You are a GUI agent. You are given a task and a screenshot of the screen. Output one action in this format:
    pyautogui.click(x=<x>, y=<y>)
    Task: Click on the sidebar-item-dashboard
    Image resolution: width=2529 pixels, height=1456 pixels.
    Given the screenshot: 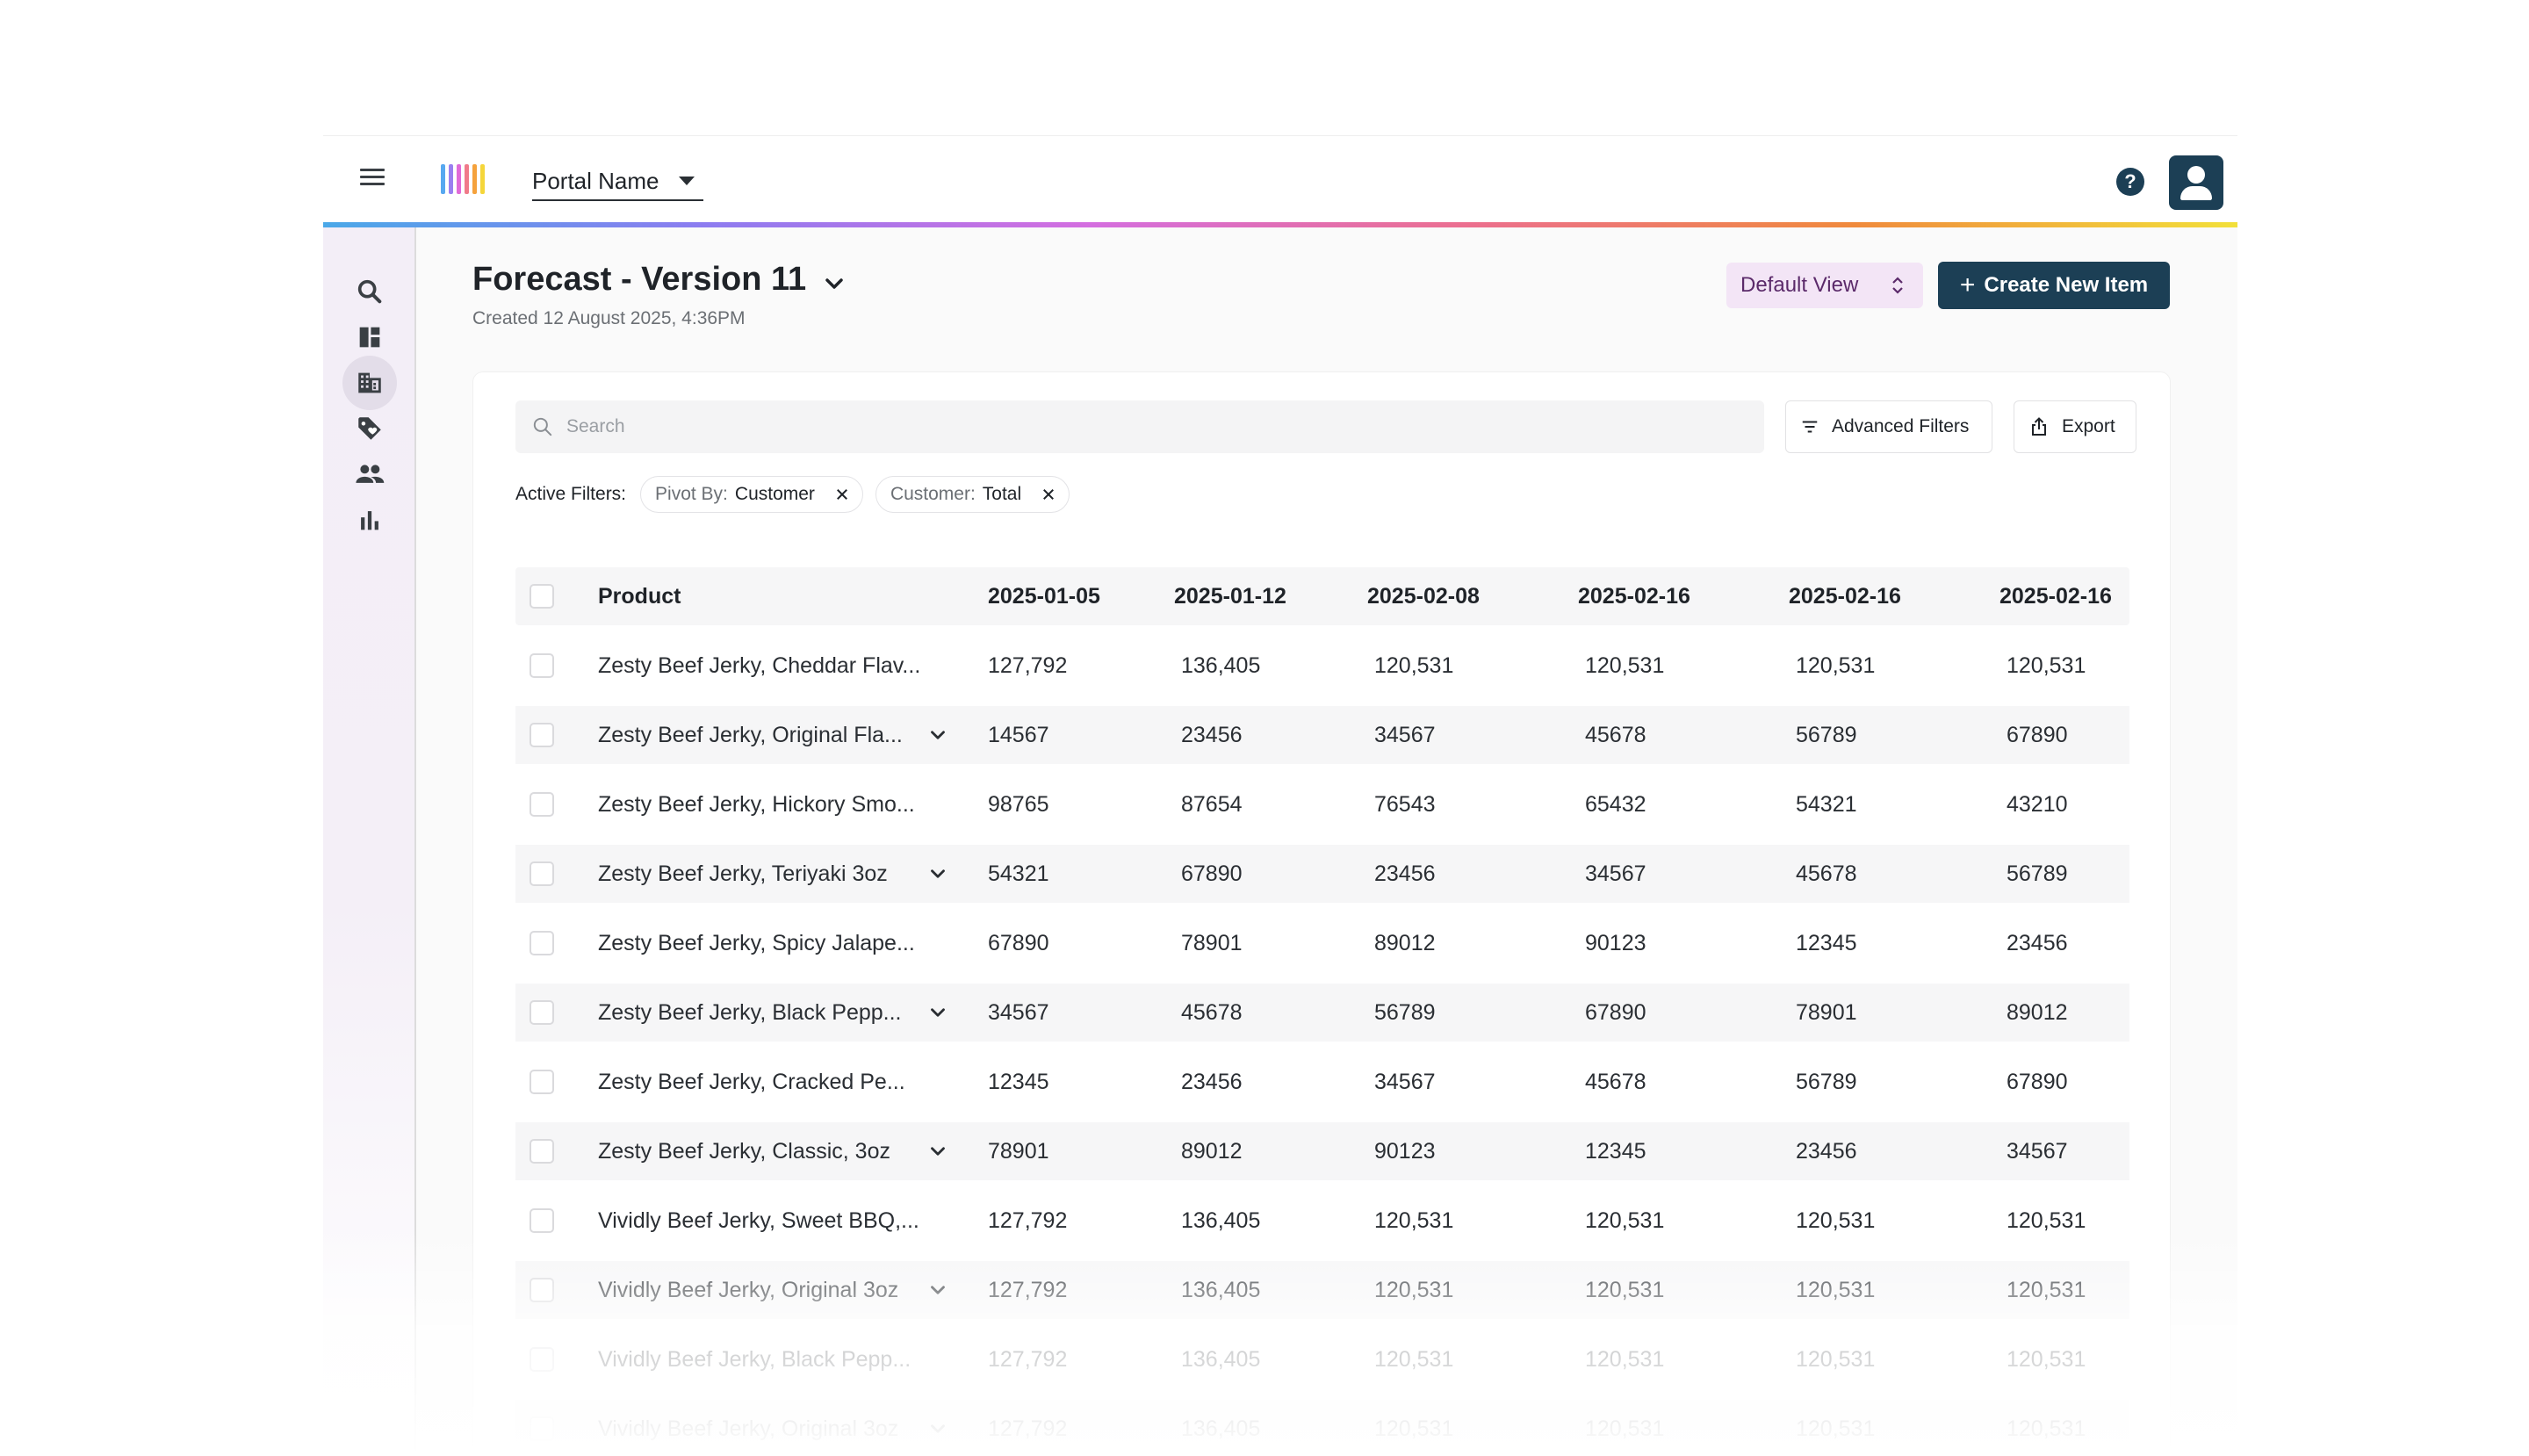 What is the action you would take?
    pyautogui.click(x=370, y=337)
    